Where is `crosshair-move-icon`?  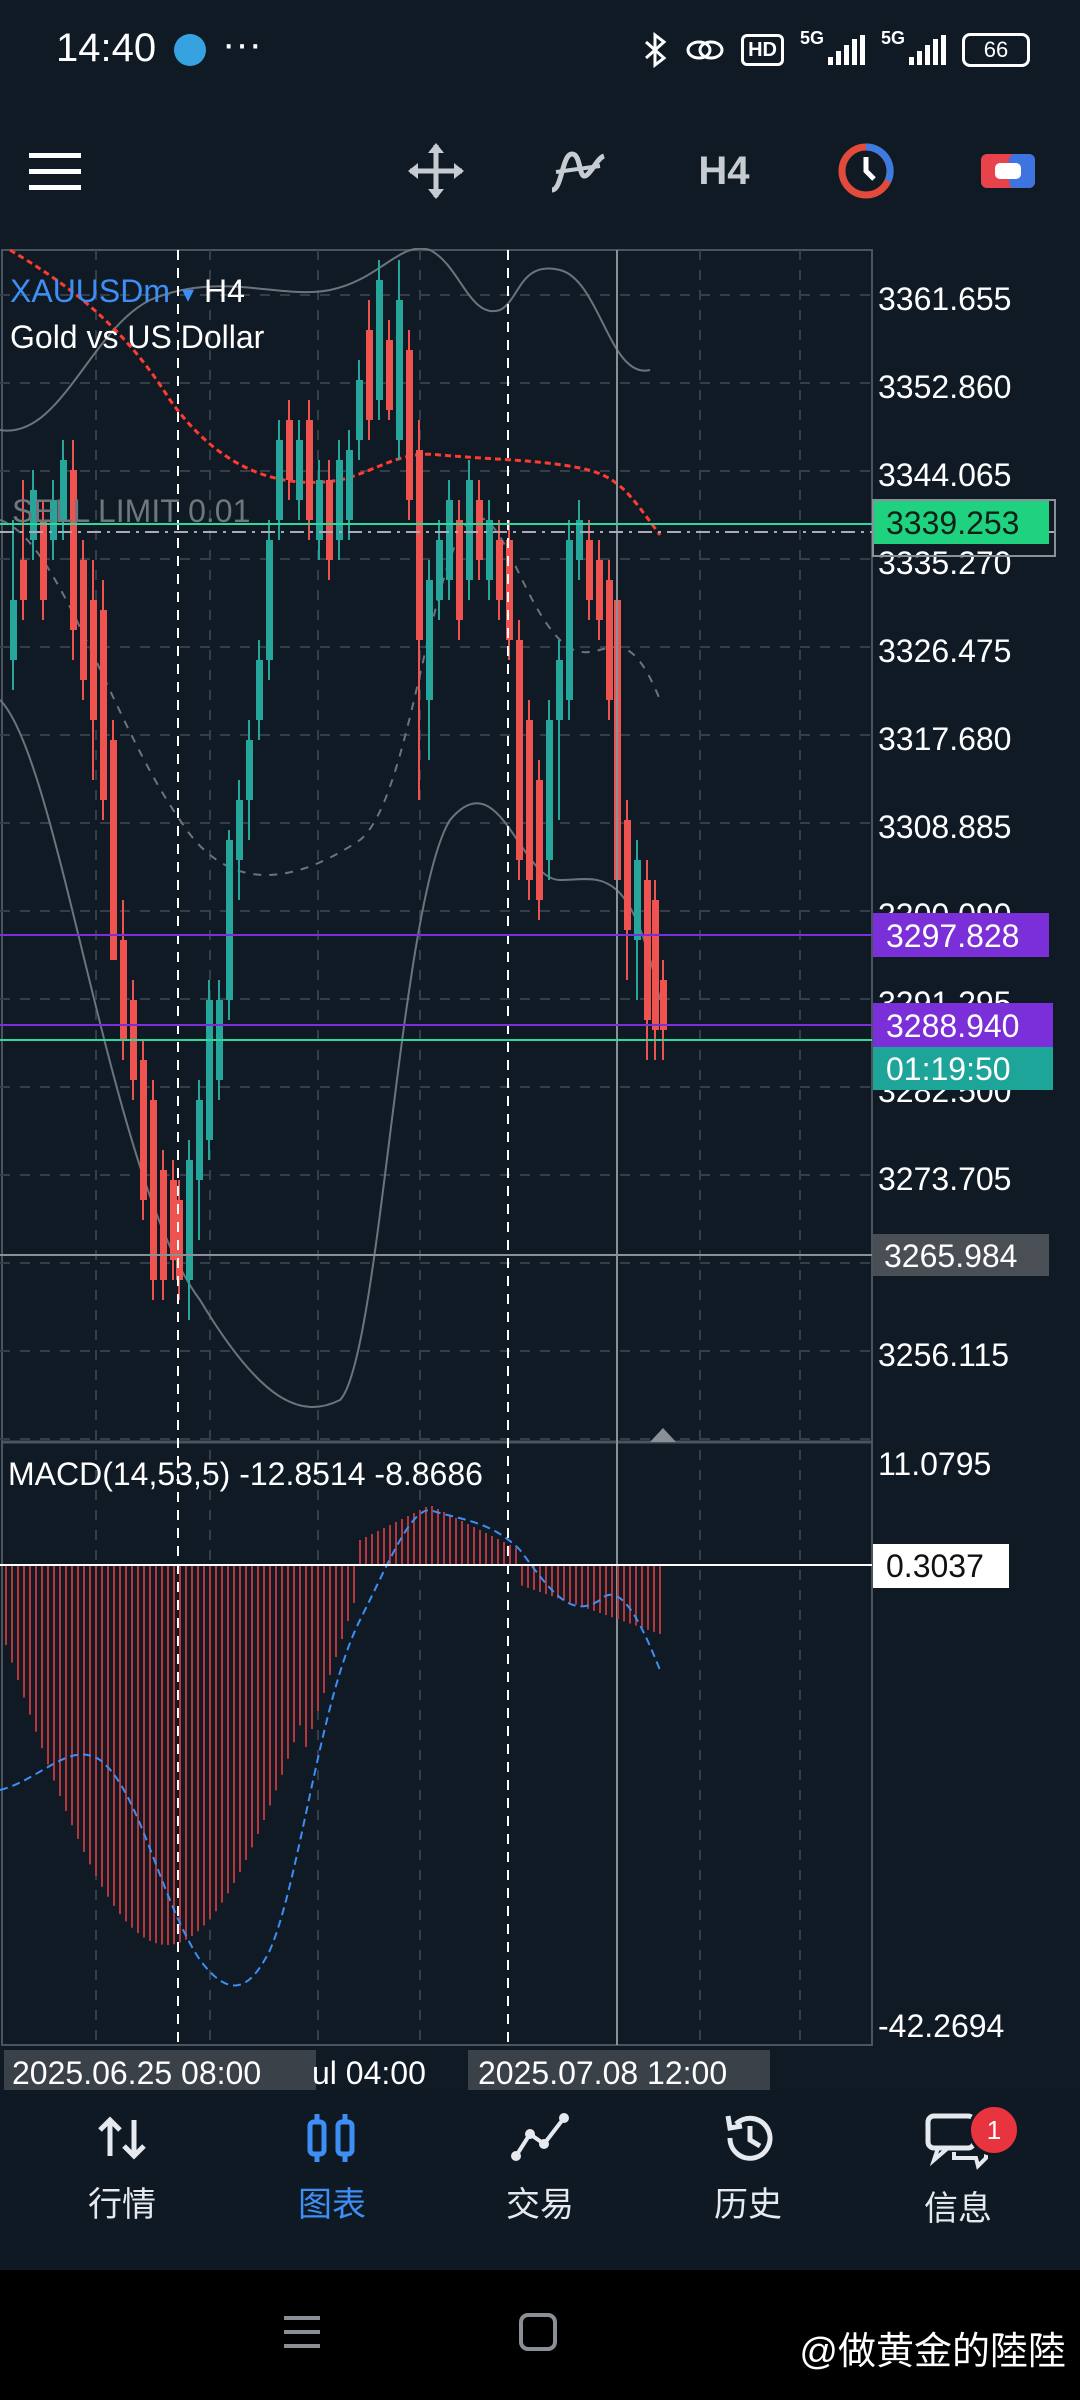 crosshair-move-icon is located at coordinates (436, 171).